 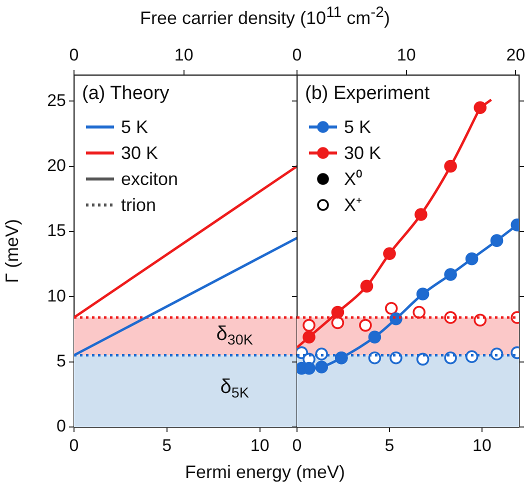 What do you see at coordinates (12, 251) in the screenshot?
I see `y-axis-title: Γ (meV)` at bounding box center [12, 251].